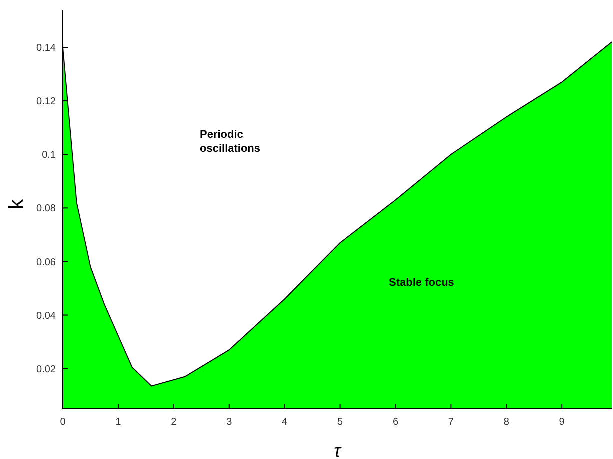  I want to click on y-axis-title: k, so click(17, 204).